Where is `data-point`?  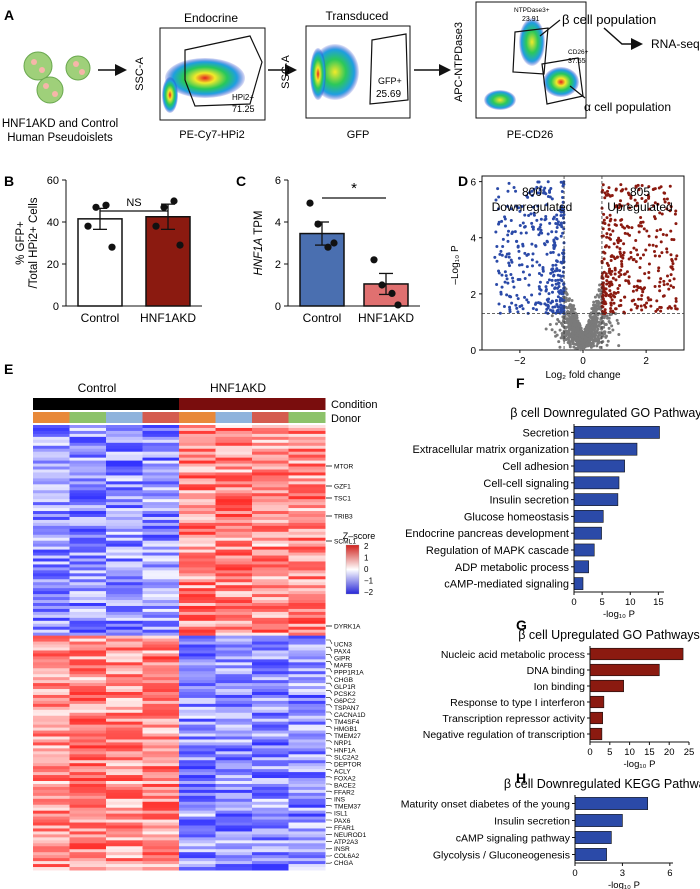 data-point is located at coordinates (164, 207).